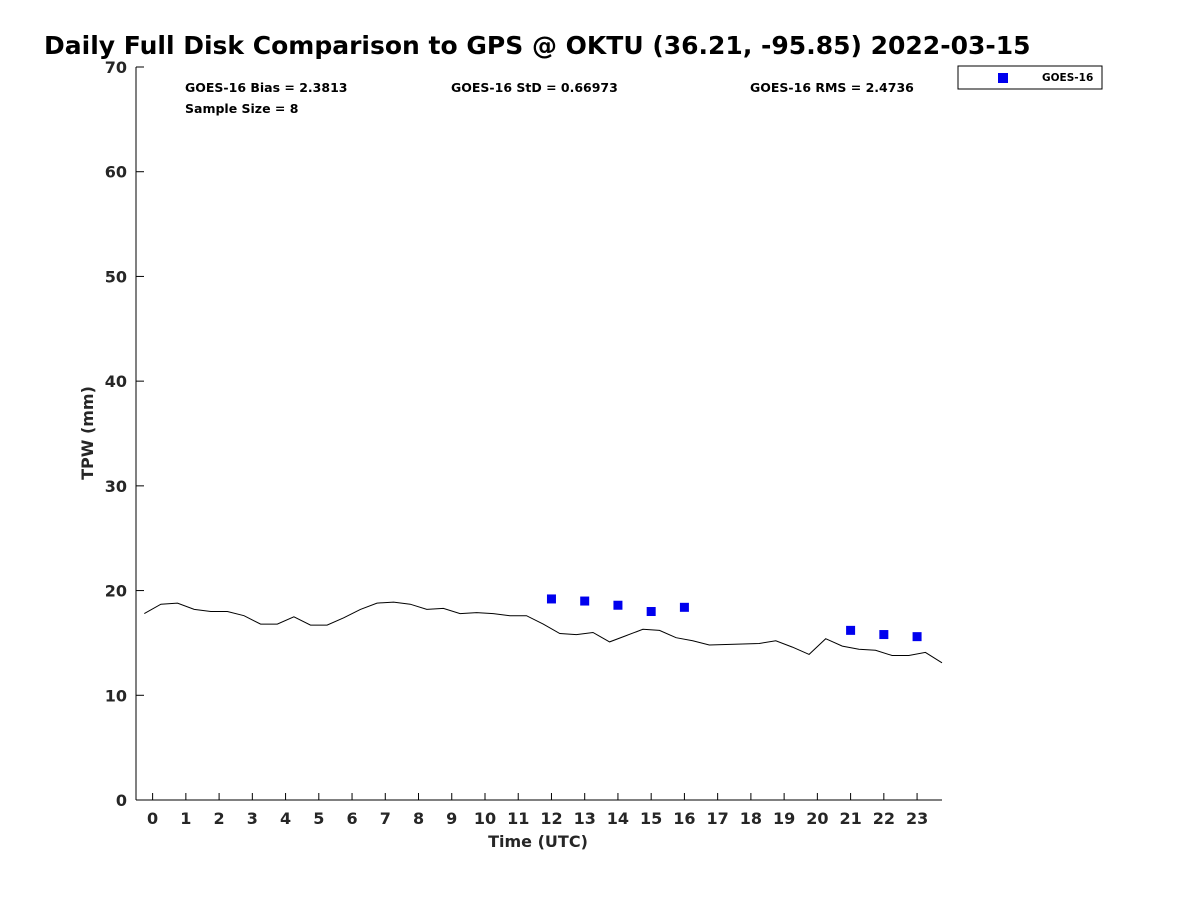 The height and width of the screenshot is (900, 1200). What do you see at coordinates (418, 818) in the screenshot?
I see `x-tick-label: 8` at bounding box center [418, 818].